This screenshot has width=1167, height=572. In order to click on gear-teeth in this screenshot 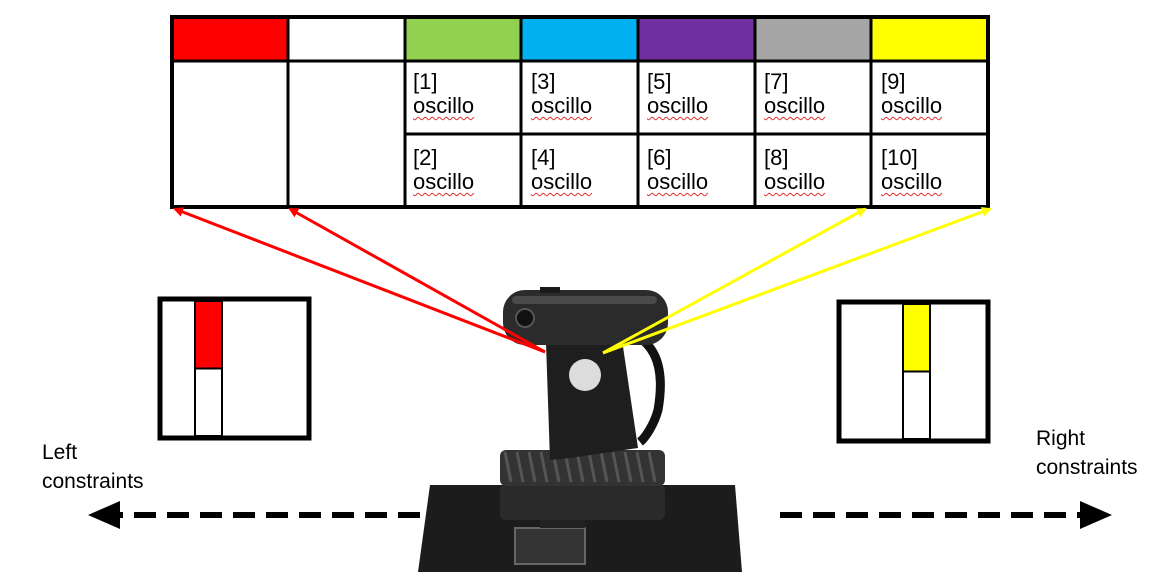, I will do `click(580, 467)`.